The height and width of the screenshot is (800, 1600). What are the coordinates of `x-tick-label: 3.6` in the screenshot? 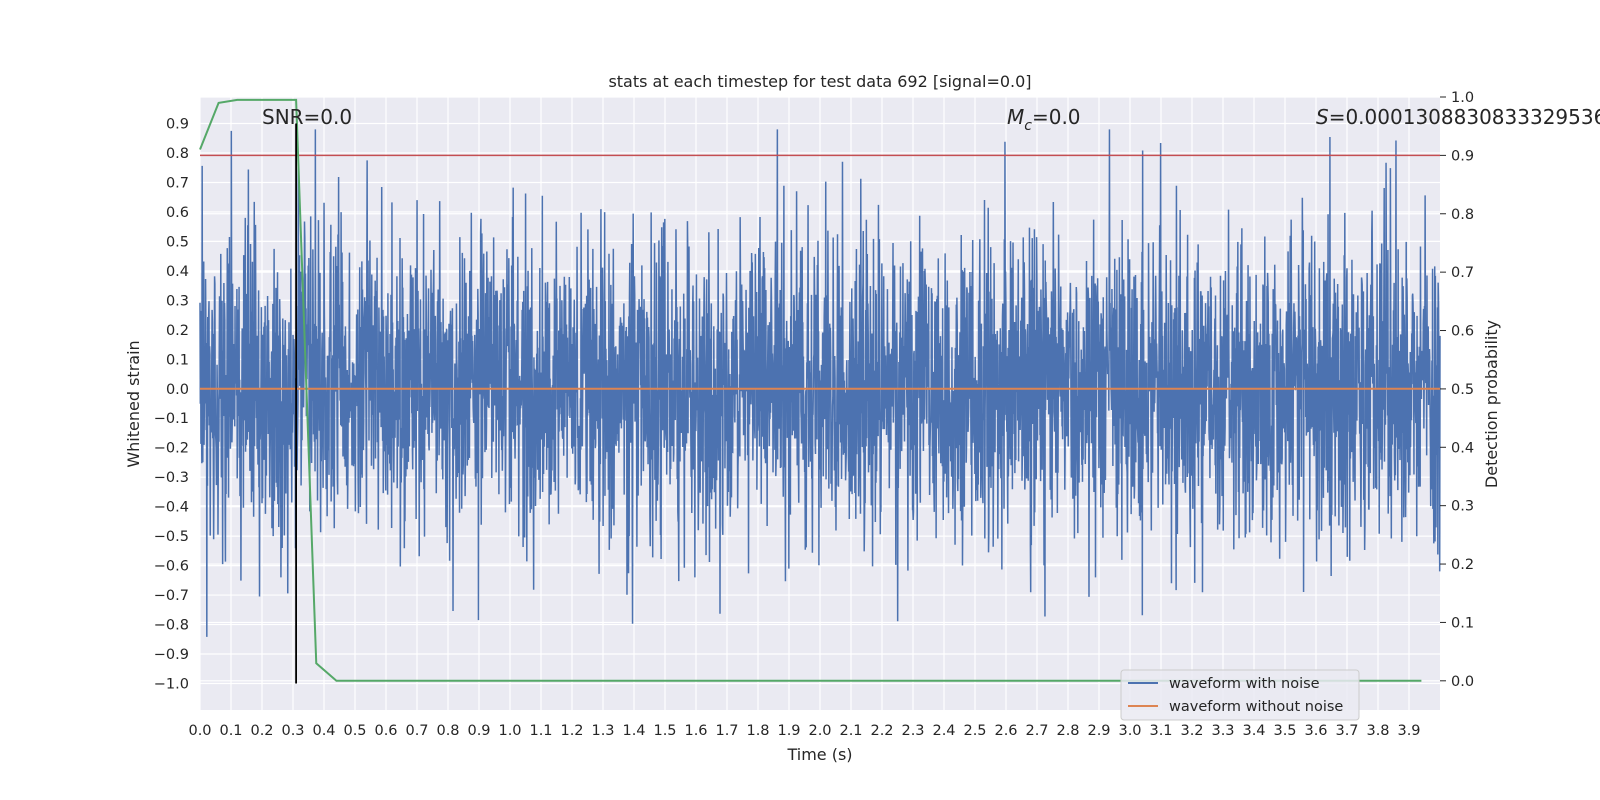 It's located at (1315, 731).